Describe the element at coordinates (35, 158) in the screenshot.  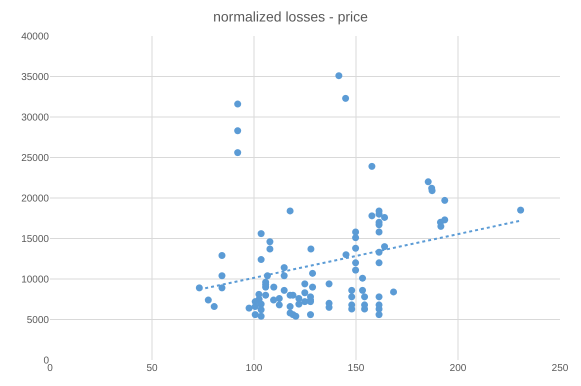
I see `y-tick-label: 25000` at that location.